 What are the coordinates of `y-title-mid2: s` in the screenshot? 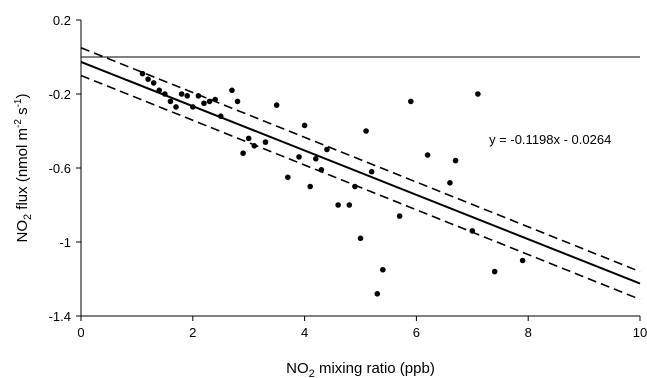 It's located at (22, 113).